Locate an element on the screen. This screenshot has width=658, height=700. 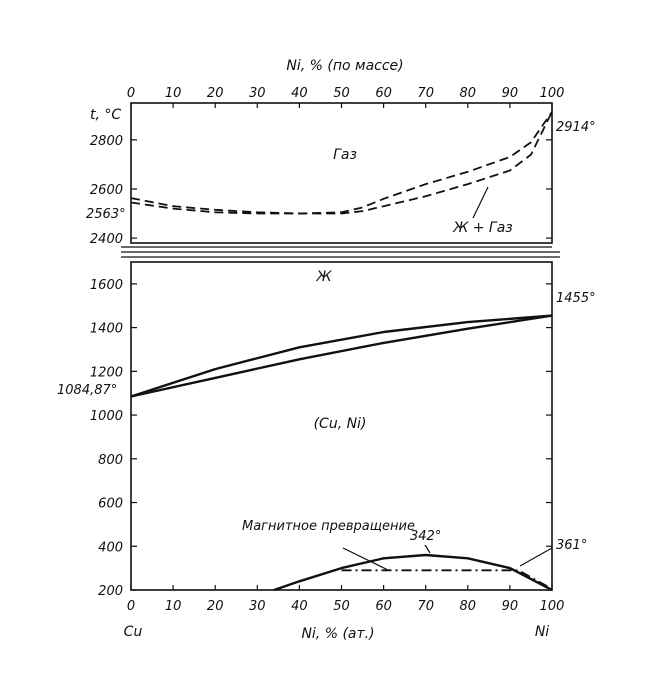
top-axis-label: Ni, % (по массе) is located at coordinates (344, 66).